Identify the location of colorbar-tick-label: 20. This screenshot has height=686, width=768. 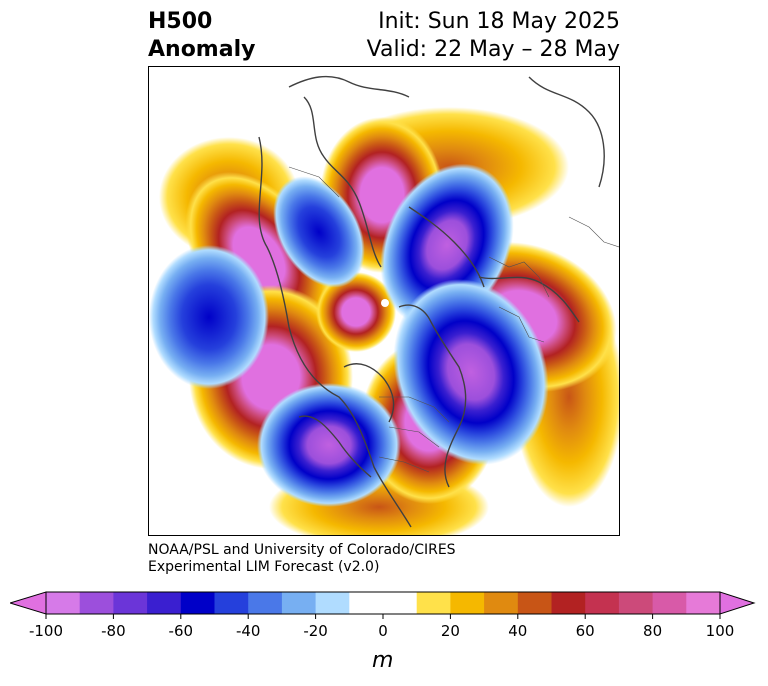
(450, 631).